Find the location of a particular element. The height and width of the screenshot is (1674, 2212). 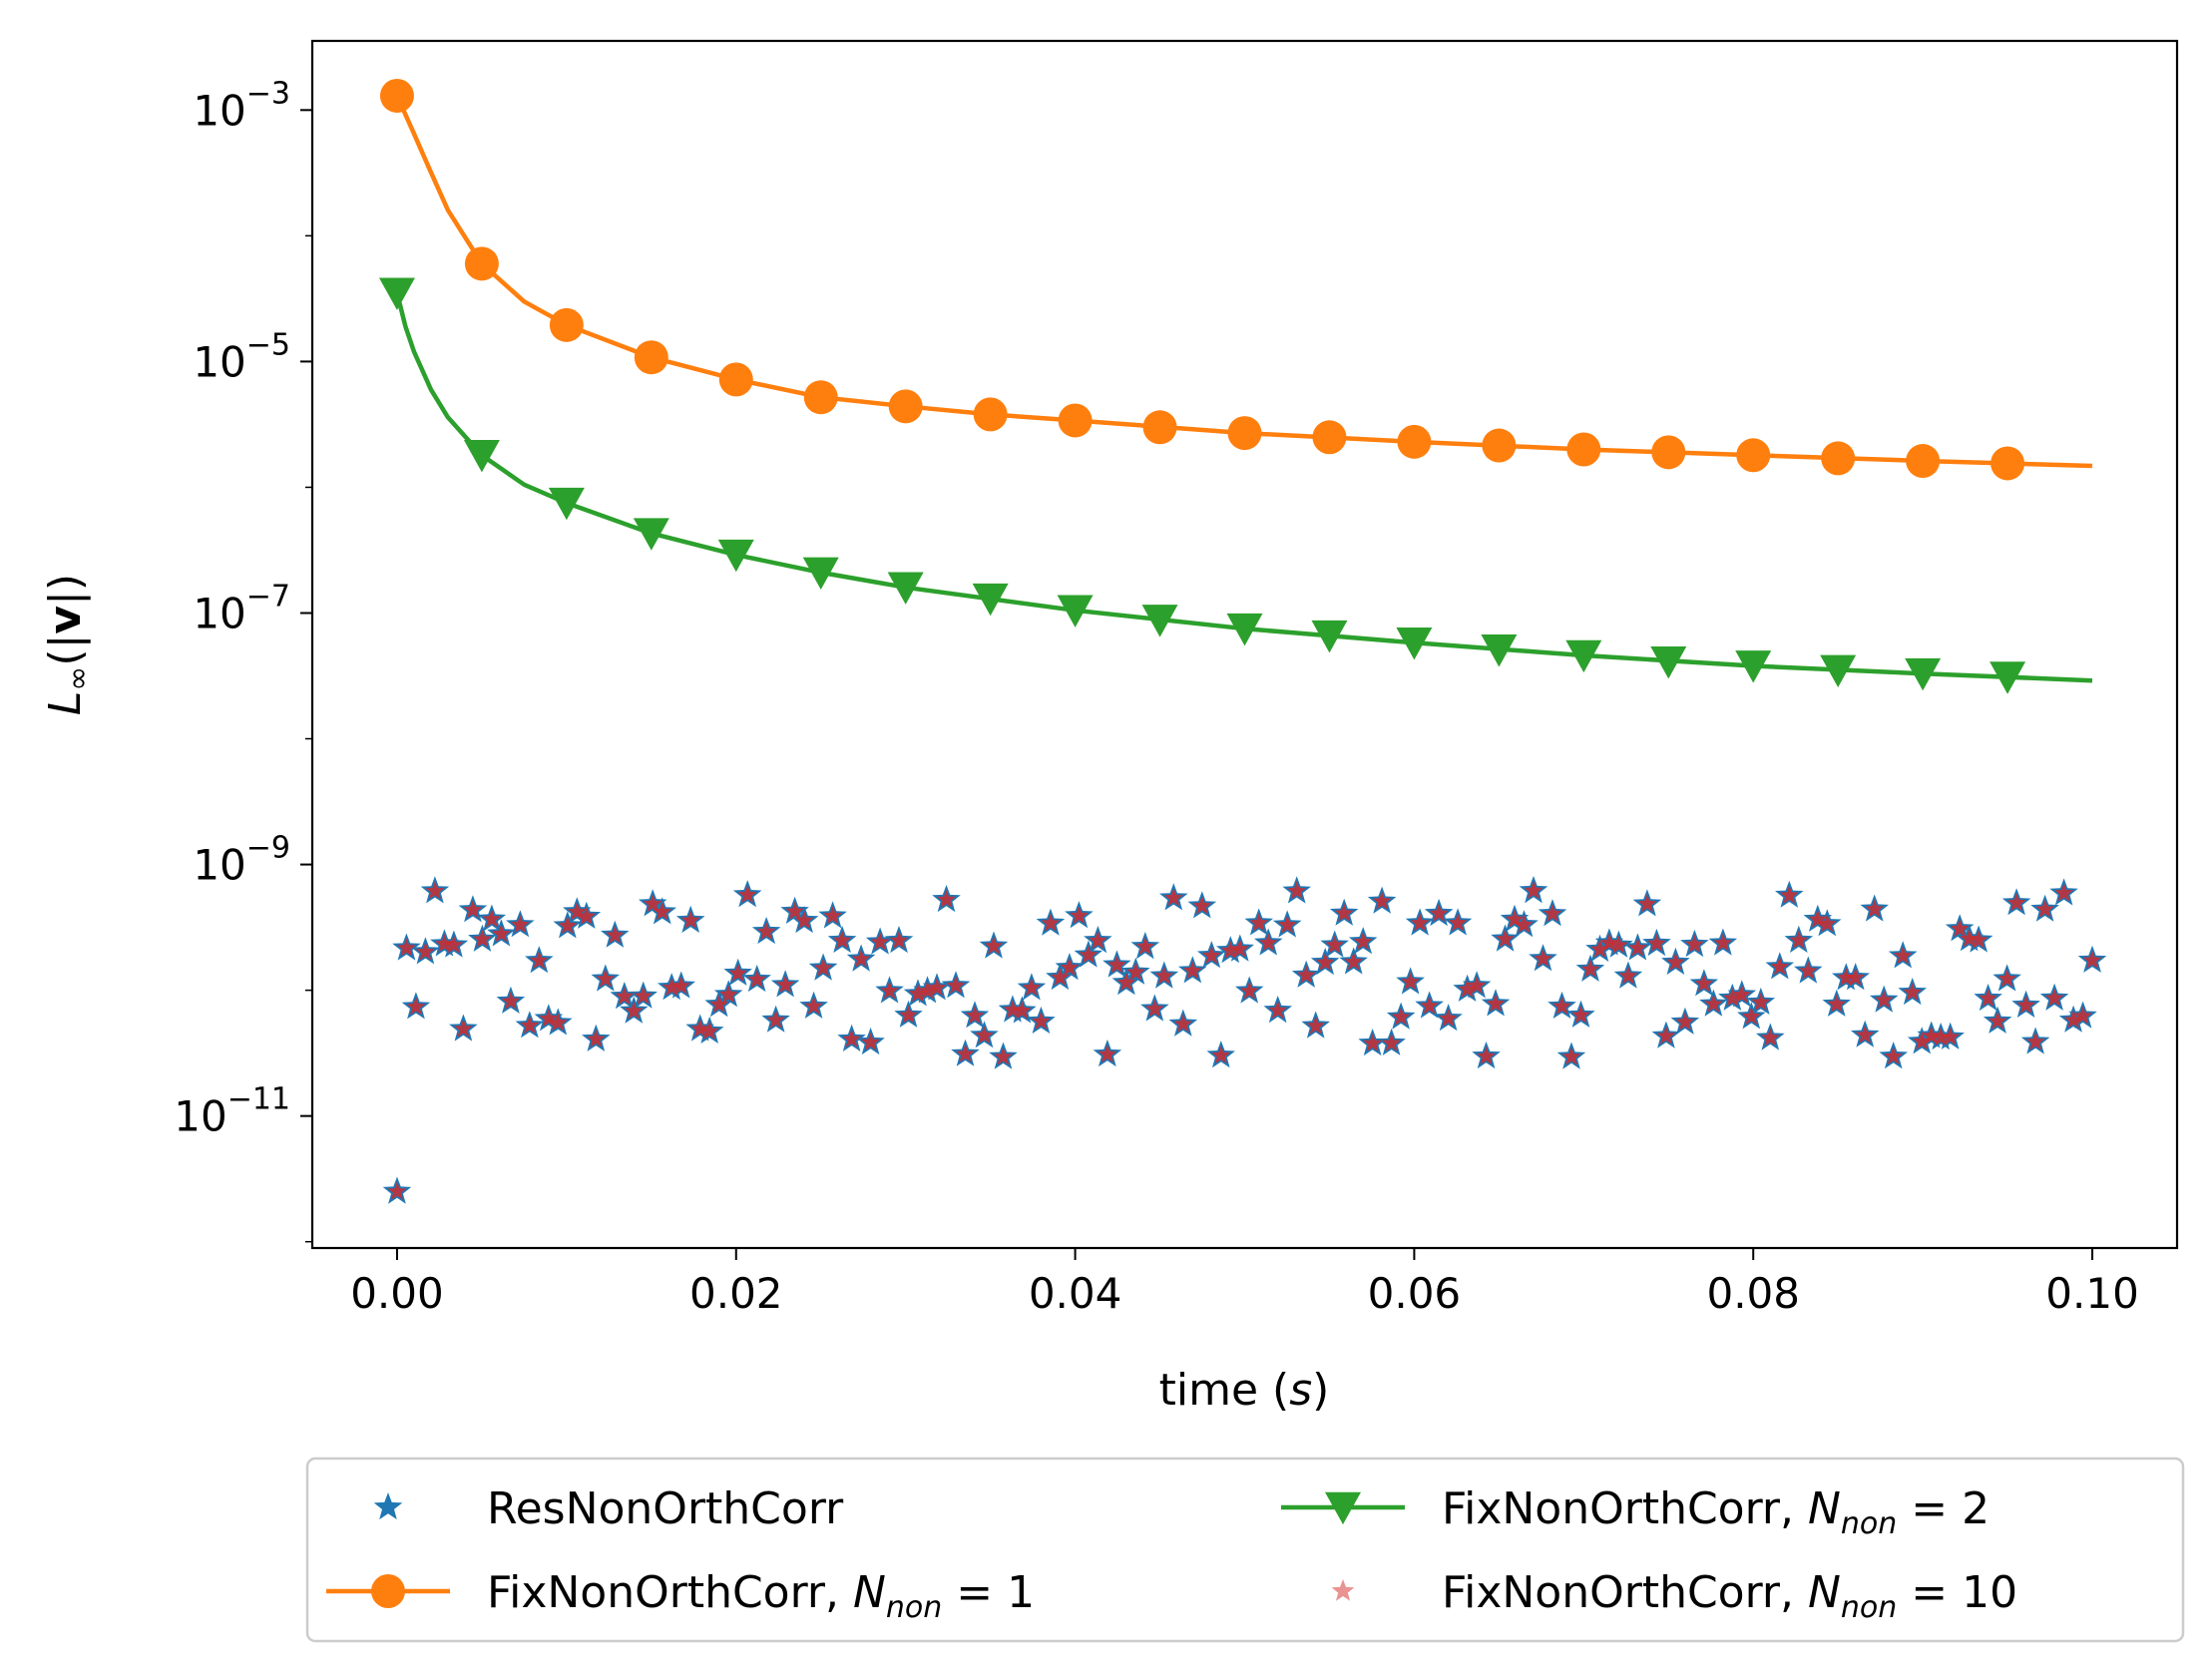

x-axis-label: time (s) is located at coordinates (1244, 1391).